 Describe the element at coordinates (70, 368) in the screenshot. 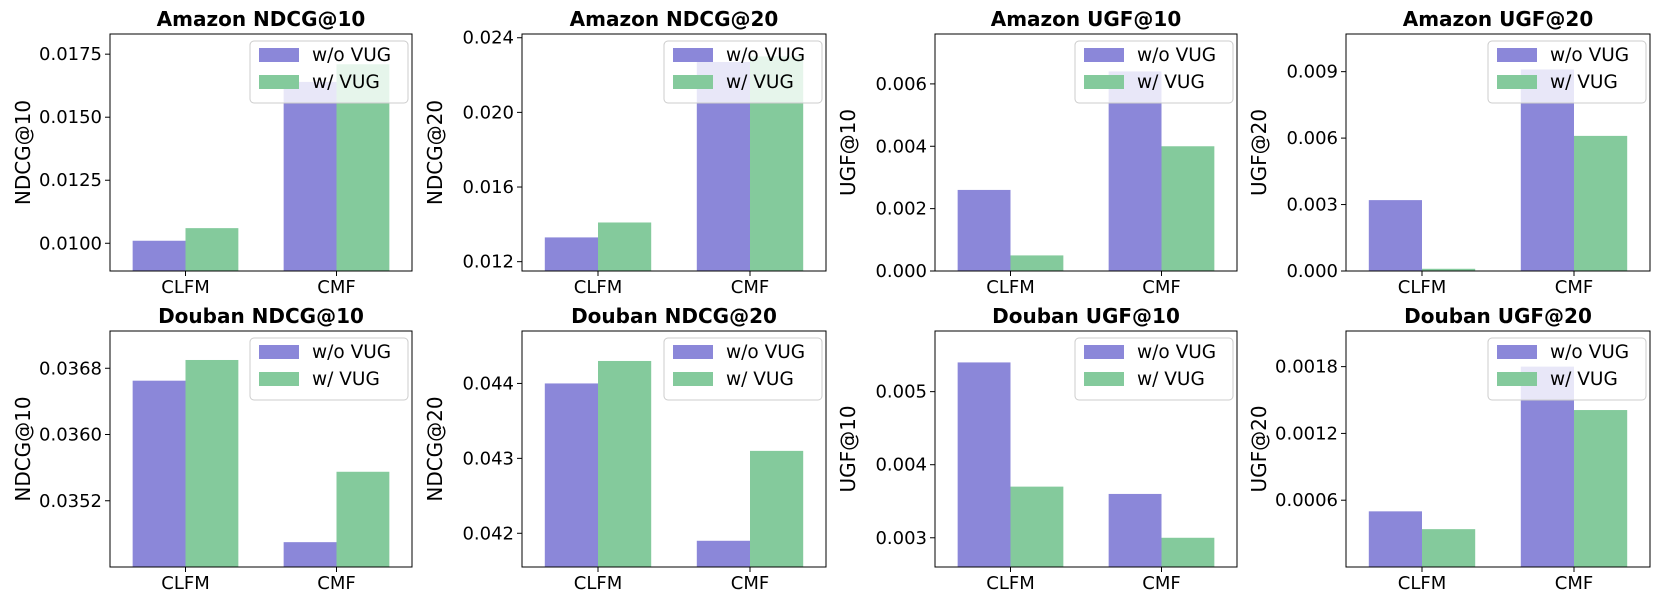

I see `y-tick-label: 0.0368` at that location.